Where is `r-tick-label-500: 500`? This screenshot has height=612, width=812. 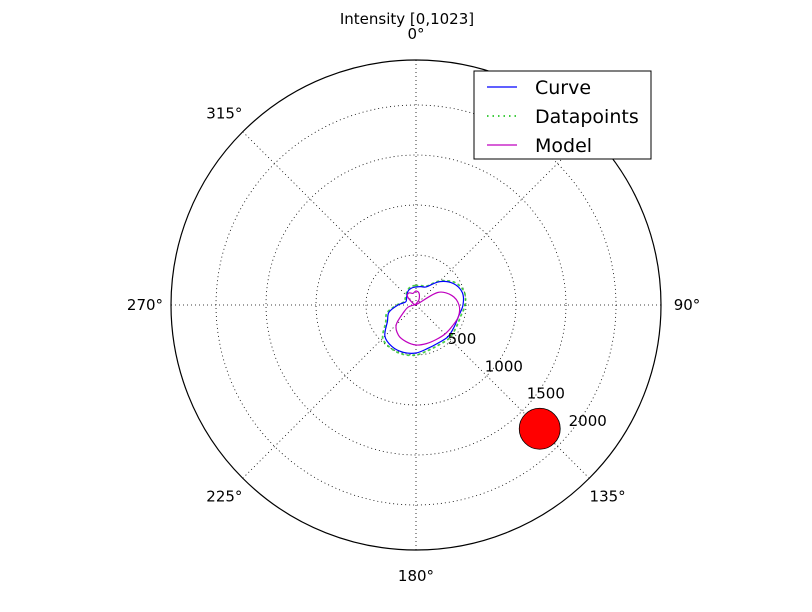
r-tick-label-500: 500 is located at coordinates (462, 339).